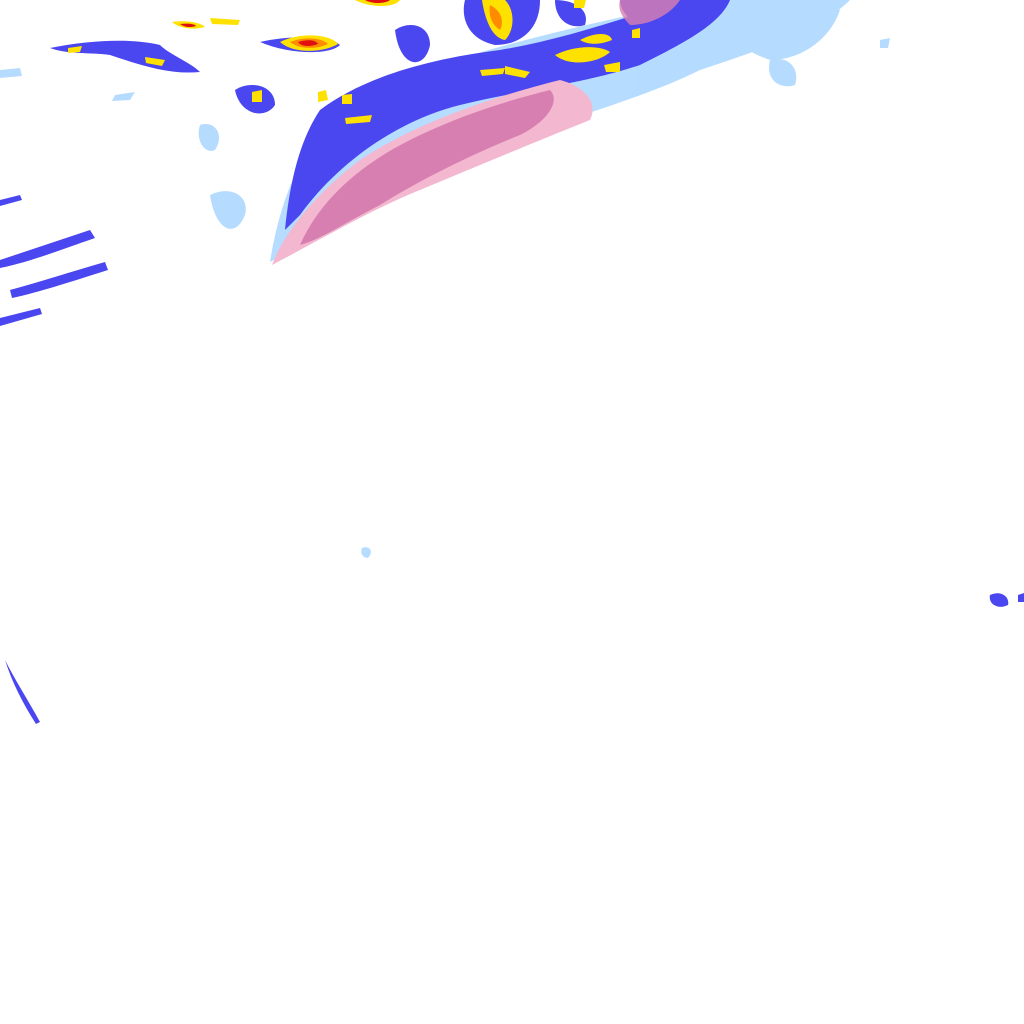 The width and height of the screenshot is (1024, 1024). I want to click on mixed-precipitation-layer, so click(476, 132).